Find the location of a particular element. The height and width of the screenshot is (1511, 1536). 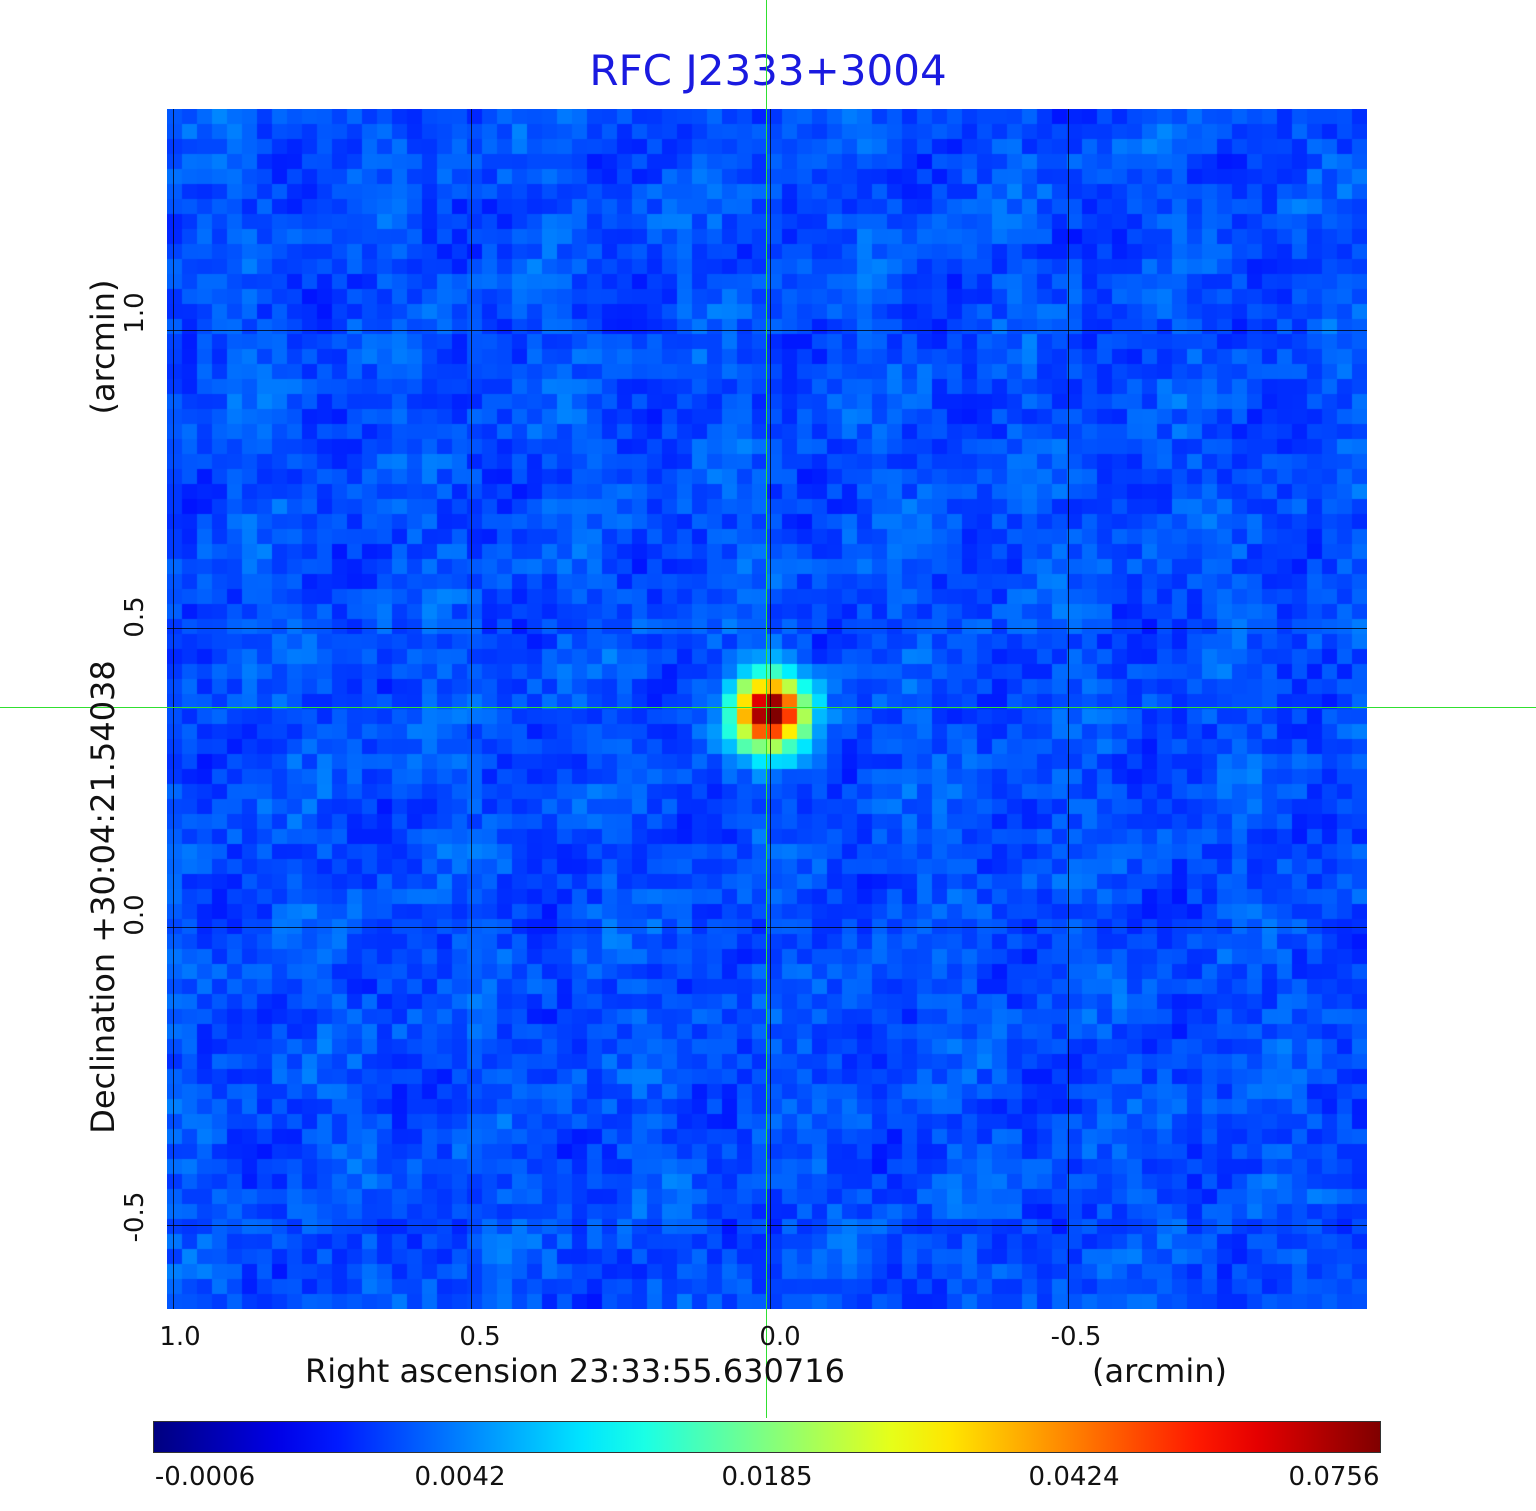

crosshair-horizontal is located at coordinates (768, 707).